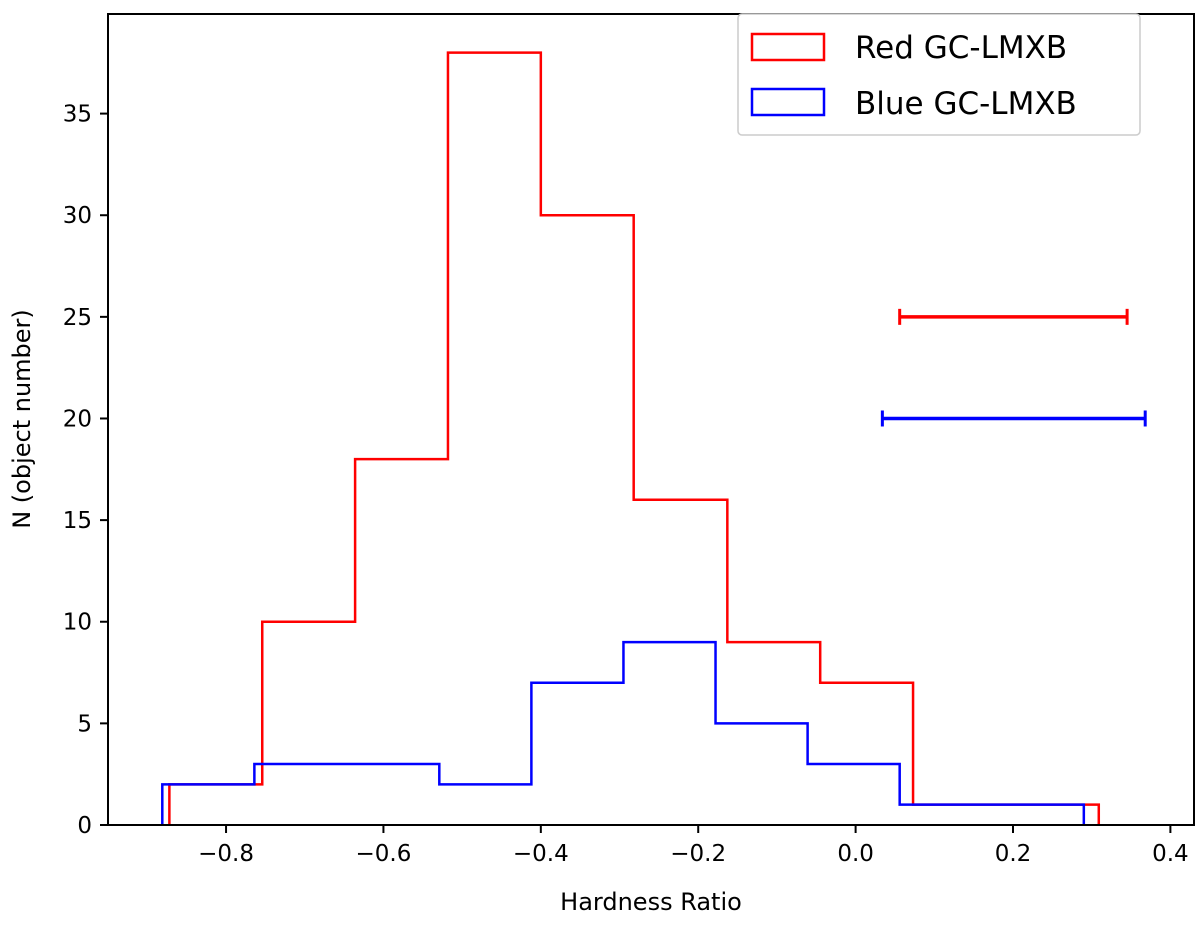  What do you see at coordinates (788, 102) in the screenshot?
I see `legend-swatch-blue` at bounding box center [788, 102].